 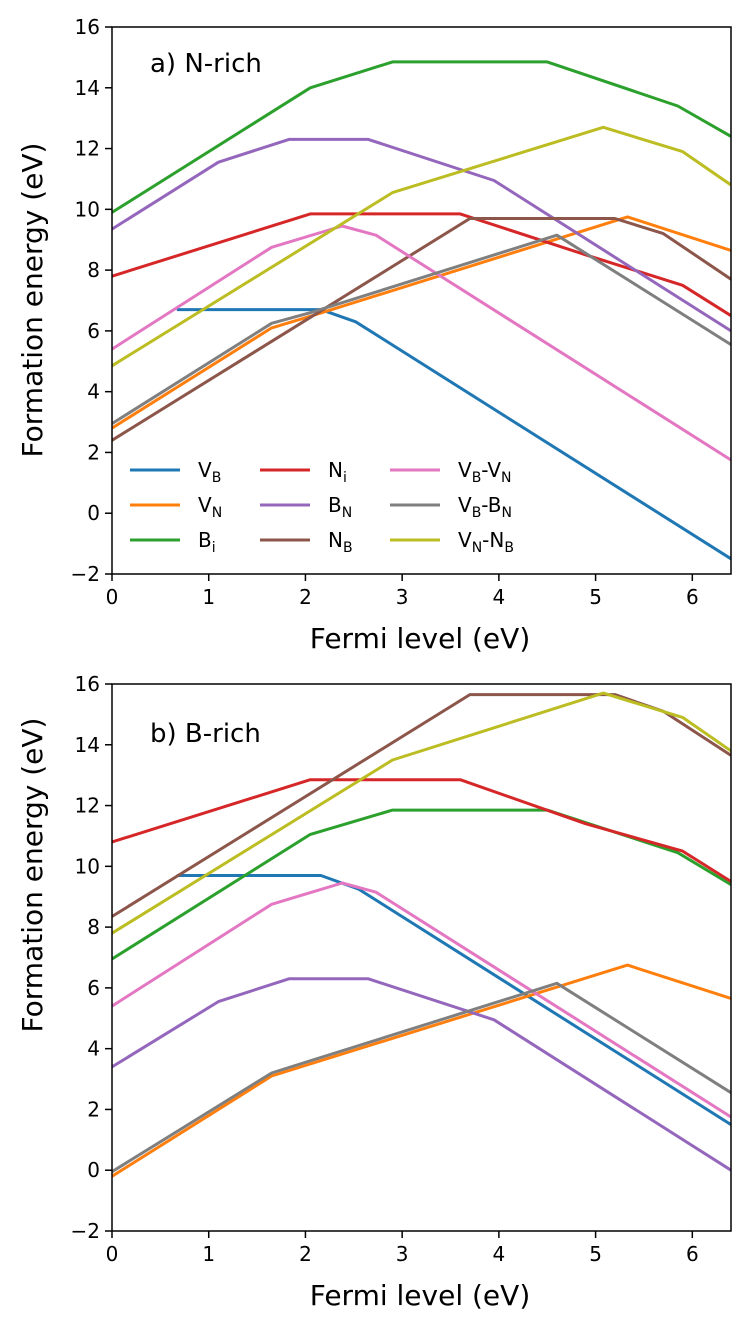 I want to click on legend: VB VN Bi Ni BN NB VB-VN VB-BN VN-NB, so click(x=322, y=507).